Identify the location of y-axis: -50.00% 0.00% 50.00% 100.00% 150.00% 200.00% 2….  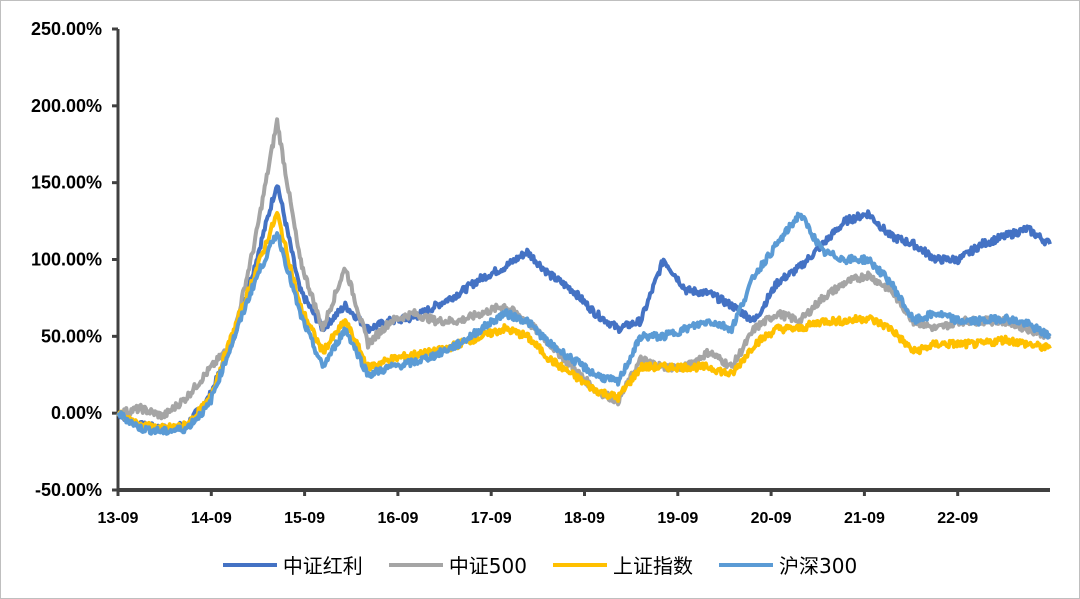
(75, 259).